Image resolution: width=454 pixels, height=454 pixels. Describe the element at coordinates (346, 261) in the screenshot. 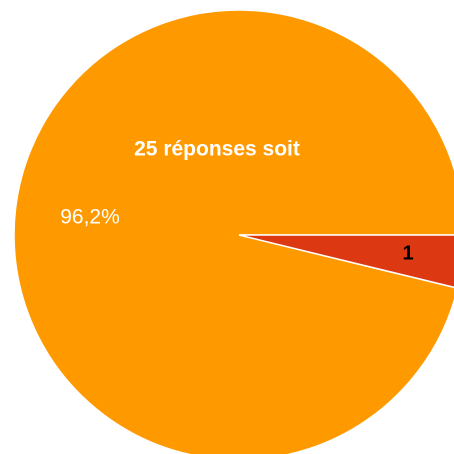

I see `pie-slice` at that location.